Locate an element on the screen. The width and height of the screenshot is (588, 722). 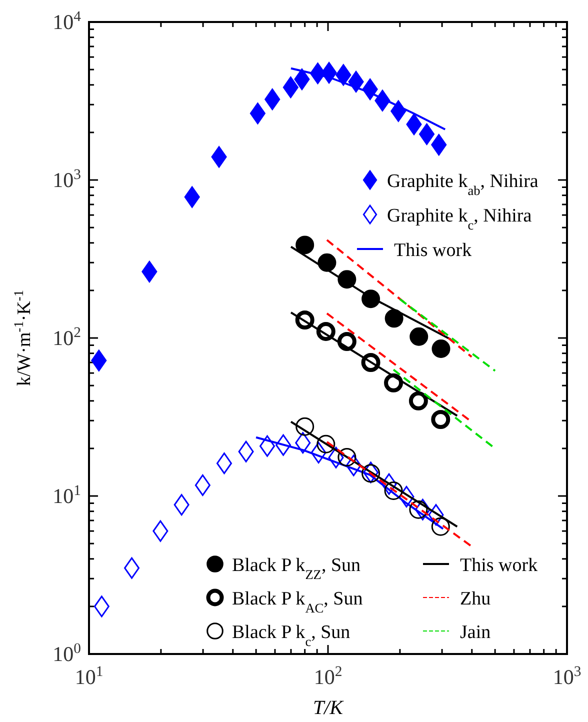
x-axis-title: T/K is located at coordinates (328, 708).